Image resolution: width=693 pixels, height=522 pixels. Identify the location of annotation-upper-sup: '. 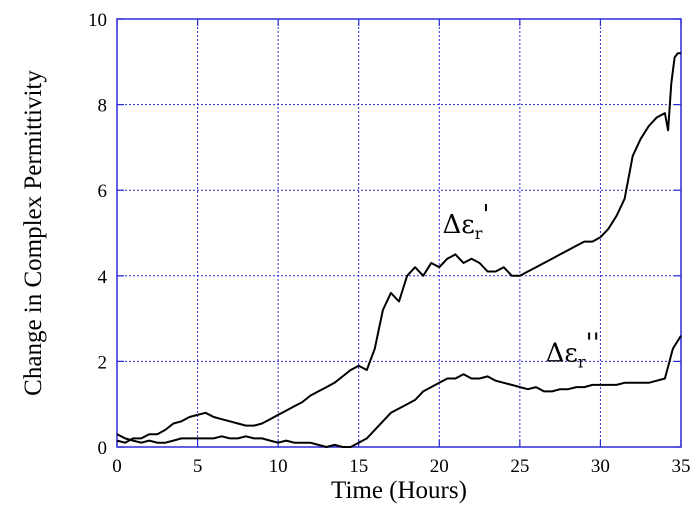
(485, 215).